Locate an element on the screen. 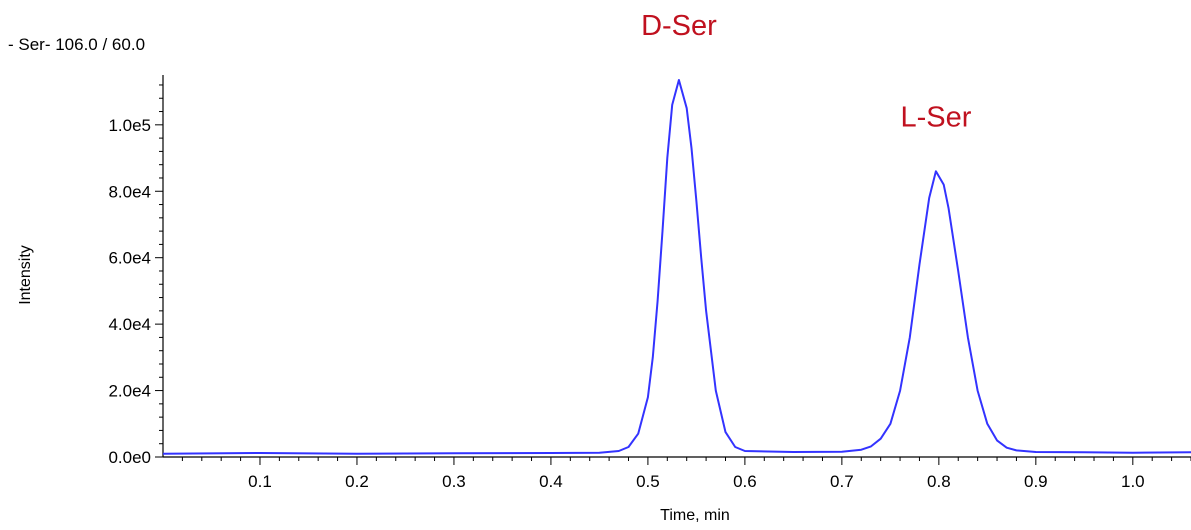  y-tick-label: 2.0e4 is located at coordinates (129, 391).